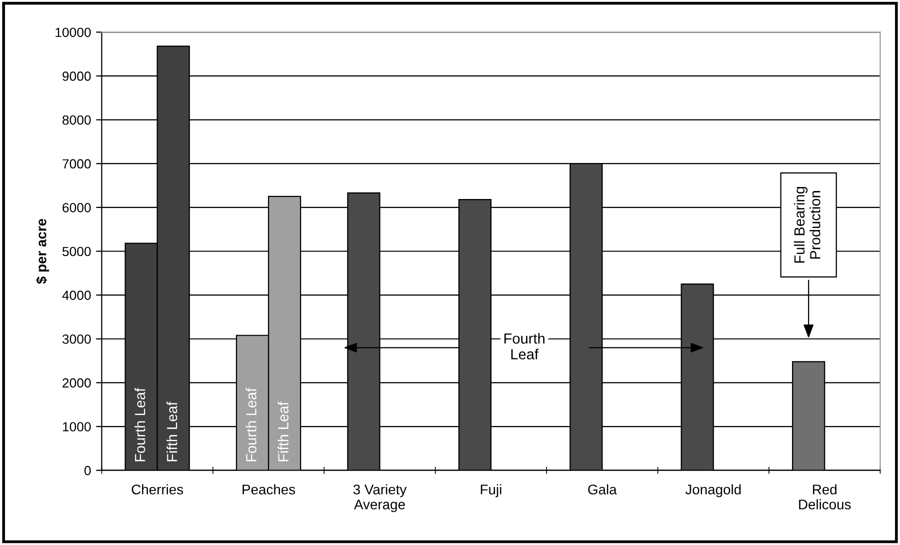 This screenshot has width=900, height=545. What do you see at coordinates (269, 489) in the screenshot?
I see `x-tick-label: Peaches` at bounding box center [269, 489].